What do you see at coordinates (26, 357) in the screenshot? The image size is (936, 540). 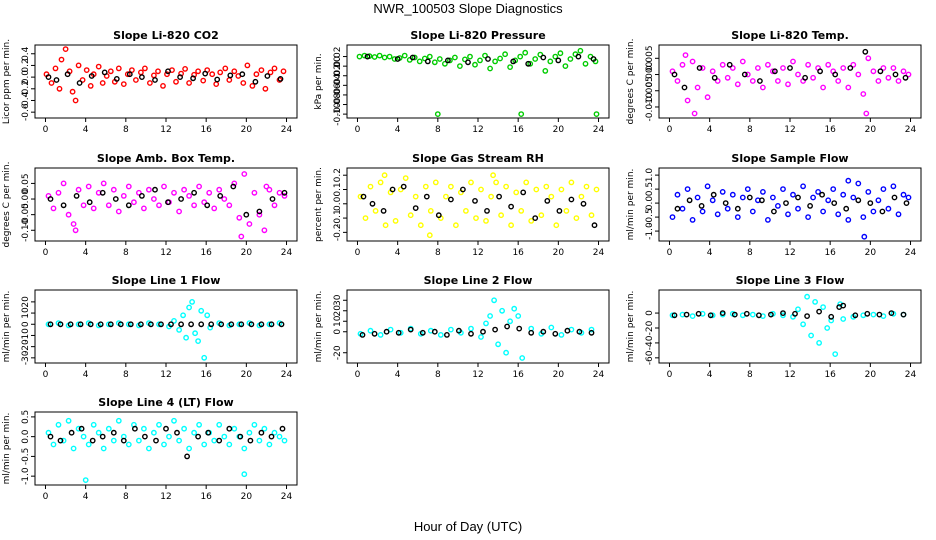 I see `y-tick-label: -30` at bounding box center [26, 357].